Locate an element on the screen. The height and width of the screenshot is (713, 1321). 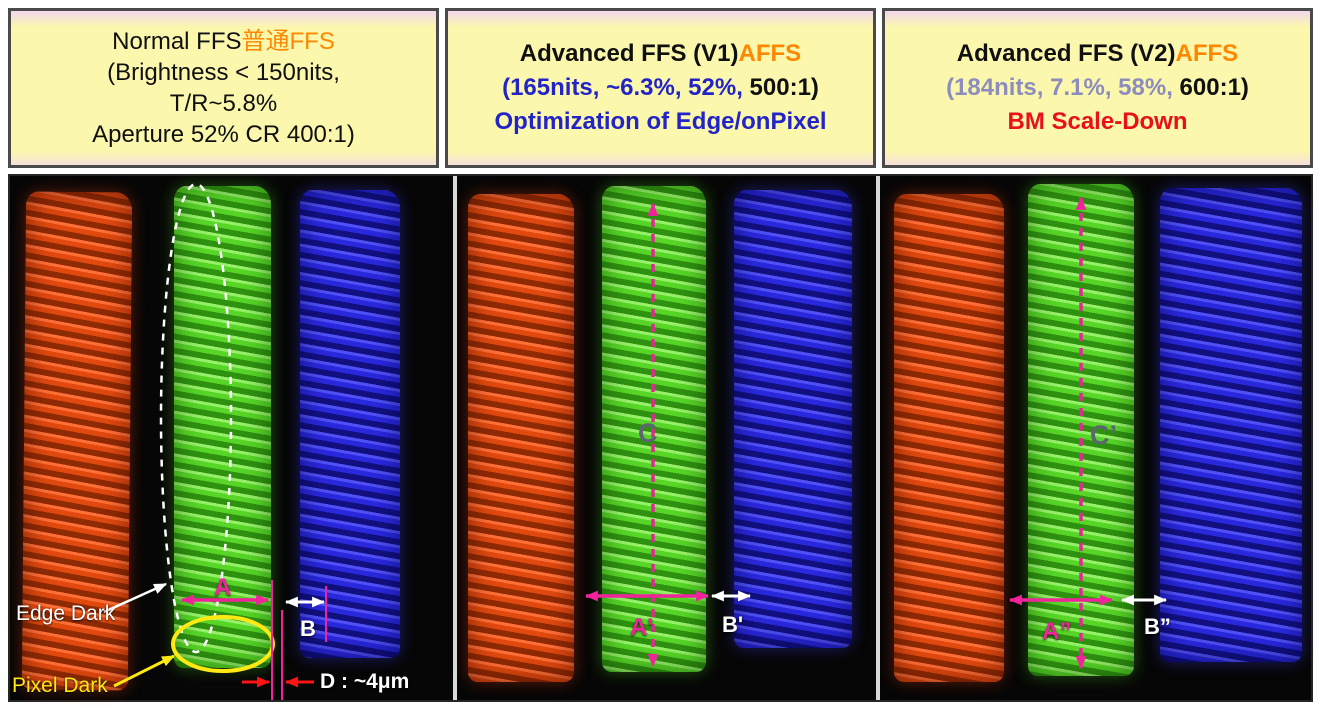
affs-v2-specs: (184nits, 7.1%, 58%, 600:1) is located at coordinates (1097, 88).